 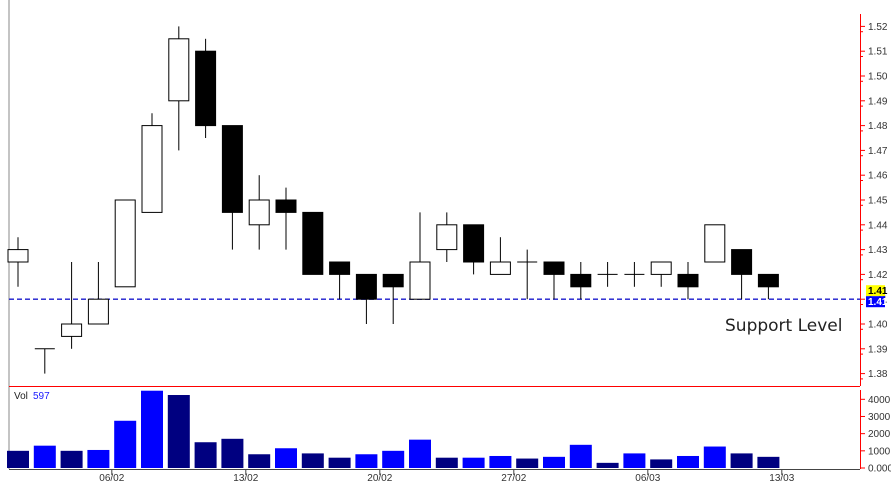 I want to click on x-tick-label: 27/02, so click(x=513, y=477).